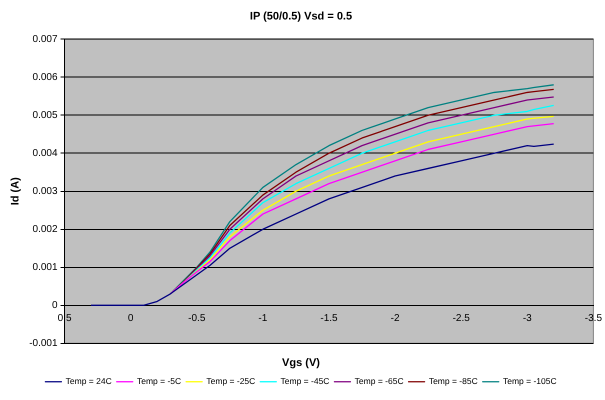 This screenshot has width=605, height=400. Describe the element at coordinates (231, 381) in the screenshot. I see `legend-label: Temp = -25C` at that location.